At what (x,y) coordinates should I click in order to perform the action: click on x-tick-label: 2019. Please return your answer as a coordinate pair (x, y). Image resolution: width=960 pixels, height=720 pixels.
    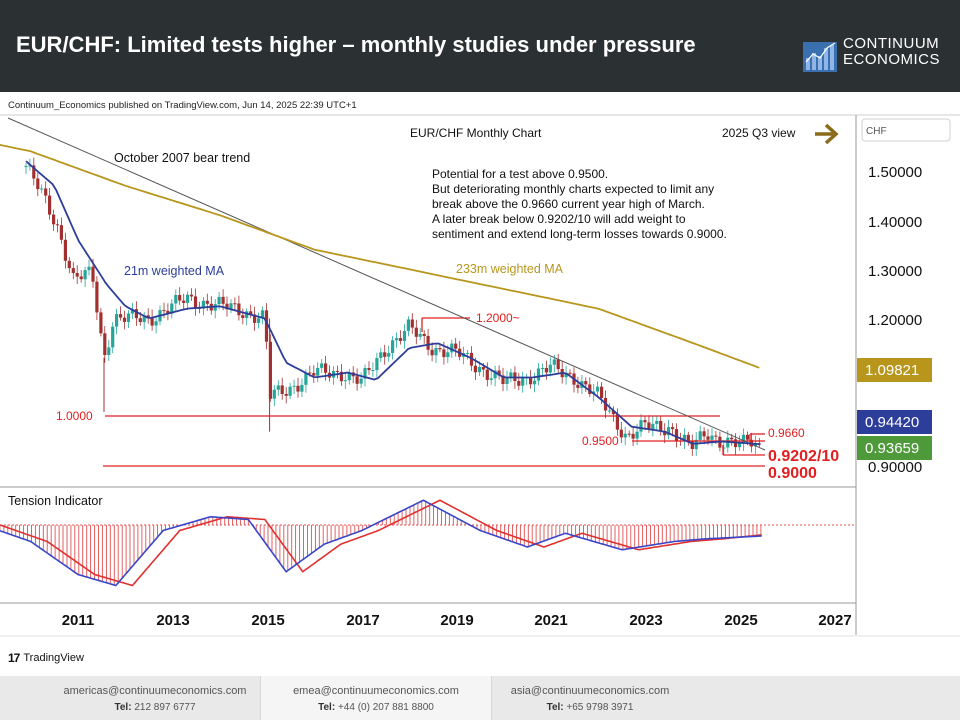
    Looking at the image, I should click on (456, 620).